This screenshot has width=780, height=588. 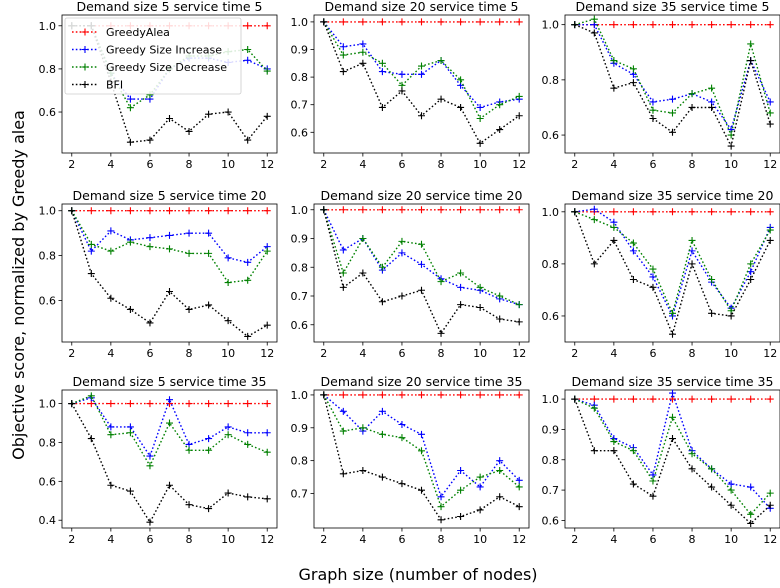 What do you see at coordinates (166, 67) in the screenshot?
I see `legend-entry: Greedy Size Decrease` at bounding box center [166, 67].